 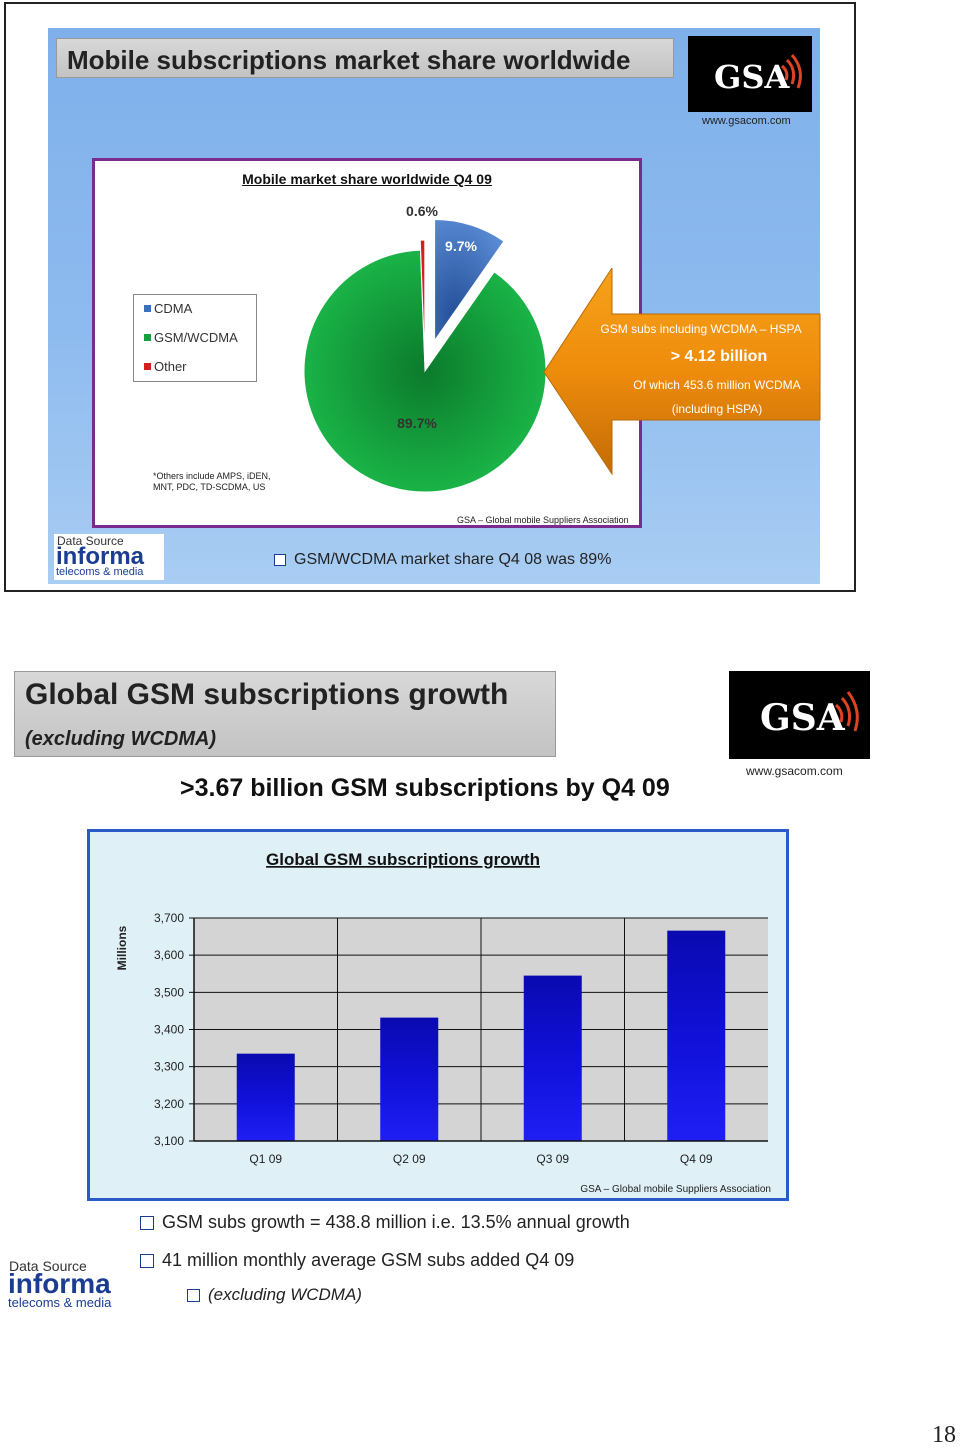 What do you see at coordinates (701, 329) in the screenshot?
I see `callout-line1: GSM subs including WCDMA – HSPA` at bounding box center [701, 329].